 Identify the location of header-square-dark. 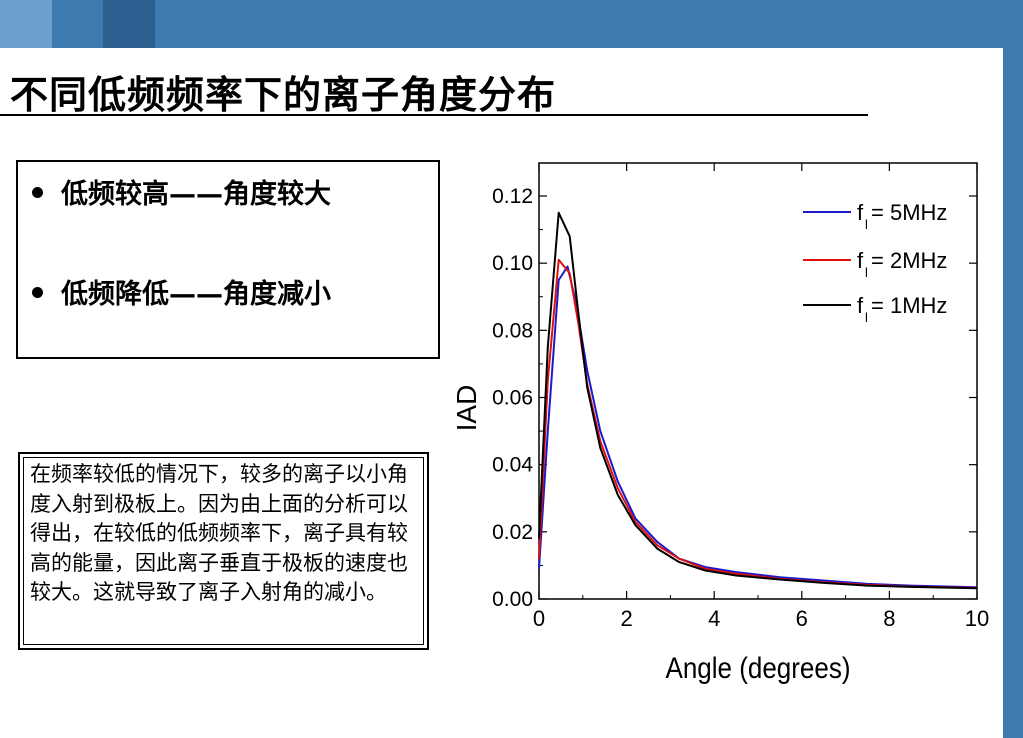
(129, 24).